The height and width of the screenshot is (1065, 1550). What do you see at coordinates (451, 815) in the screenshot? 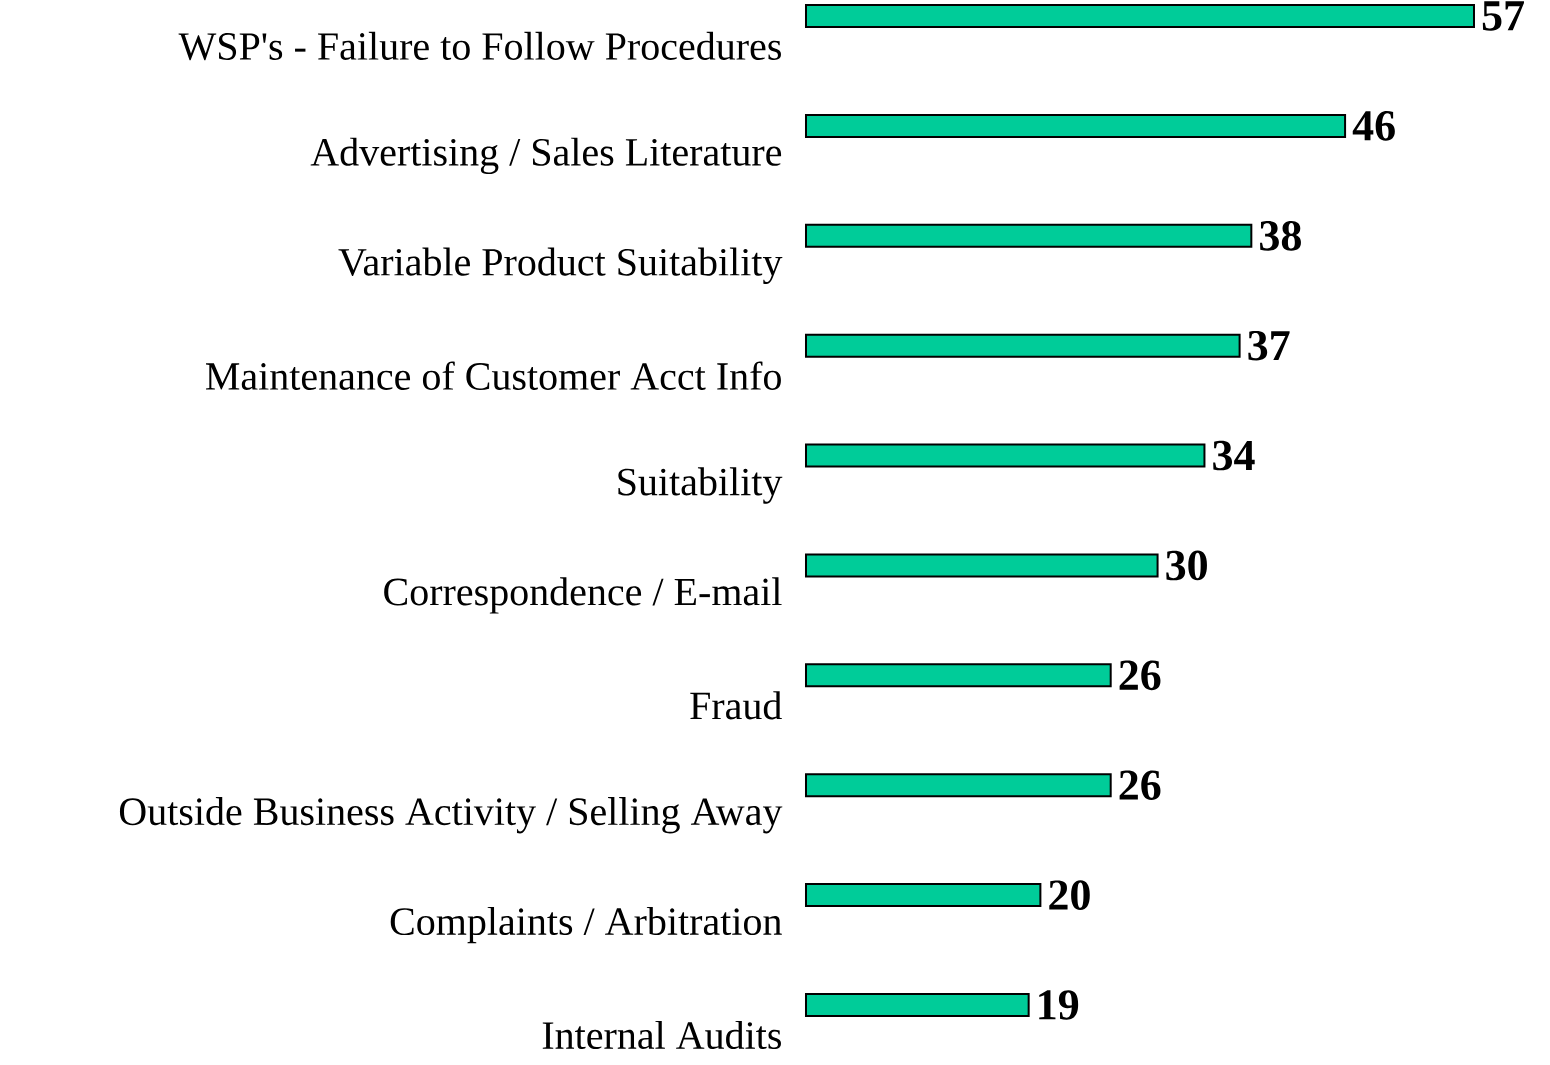
I see `y-tick-label: Outside Business Activity / Selling Away` at bounding box center [451, 815].